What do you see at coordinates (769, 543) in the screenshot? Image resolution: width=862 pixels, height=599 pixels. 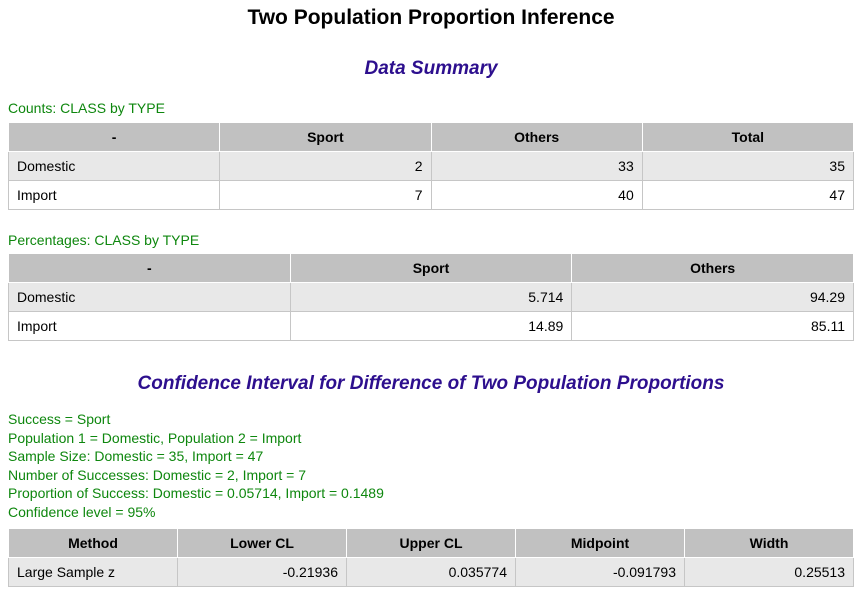 I see `header-cell-width: Width` at bounding box center [769, 543].